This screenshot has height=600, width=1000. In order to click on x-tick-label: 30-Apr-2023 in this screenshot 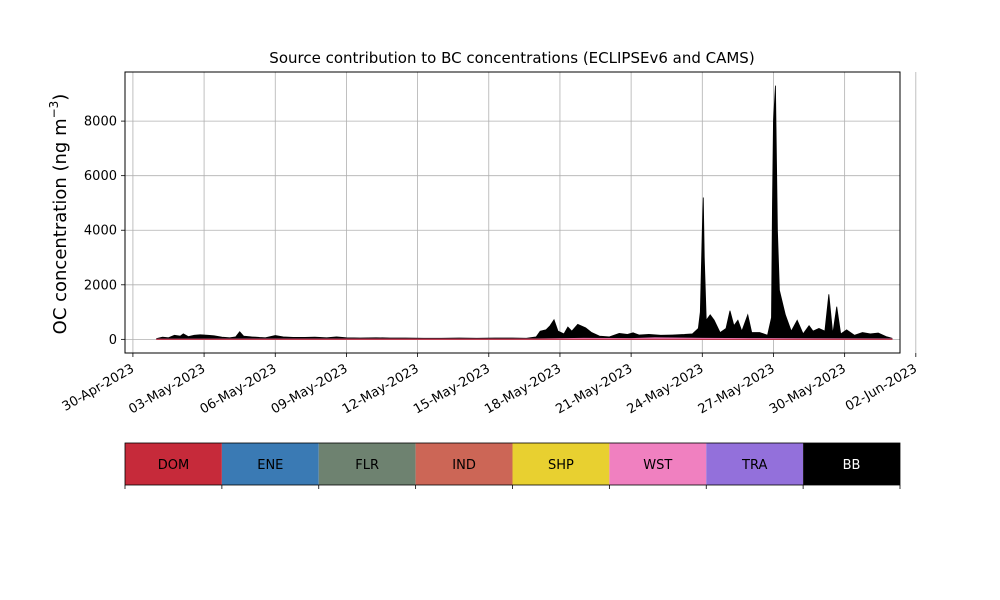, I will do `click(98, 387)`.